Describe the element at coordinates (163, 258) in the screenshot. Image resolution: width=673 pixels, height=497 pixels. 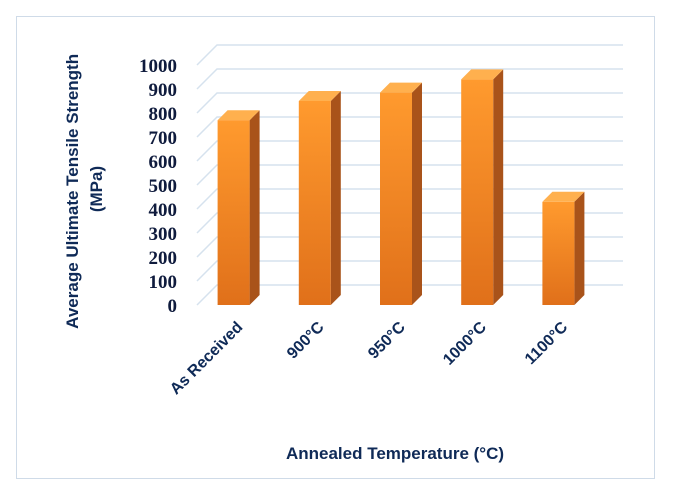
I see `y-tick-label: 200` at that location.